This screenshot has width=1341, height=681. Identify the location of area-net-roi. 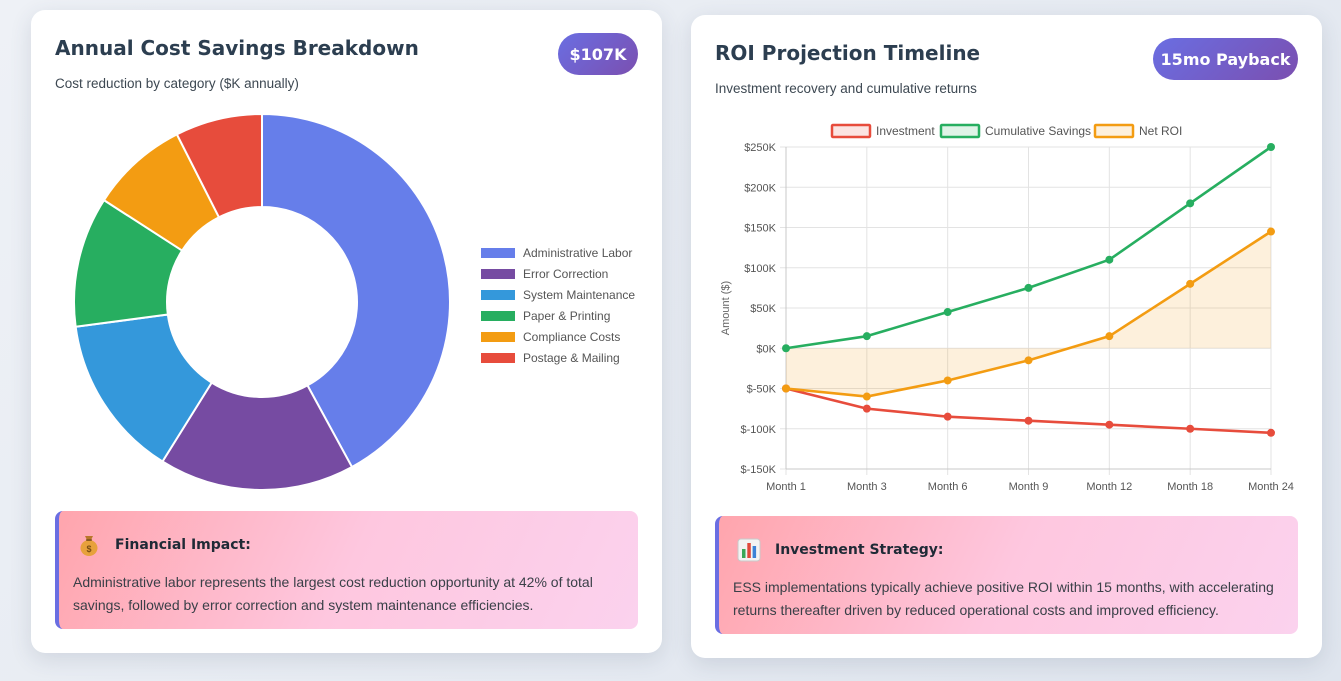
(1028, 314).